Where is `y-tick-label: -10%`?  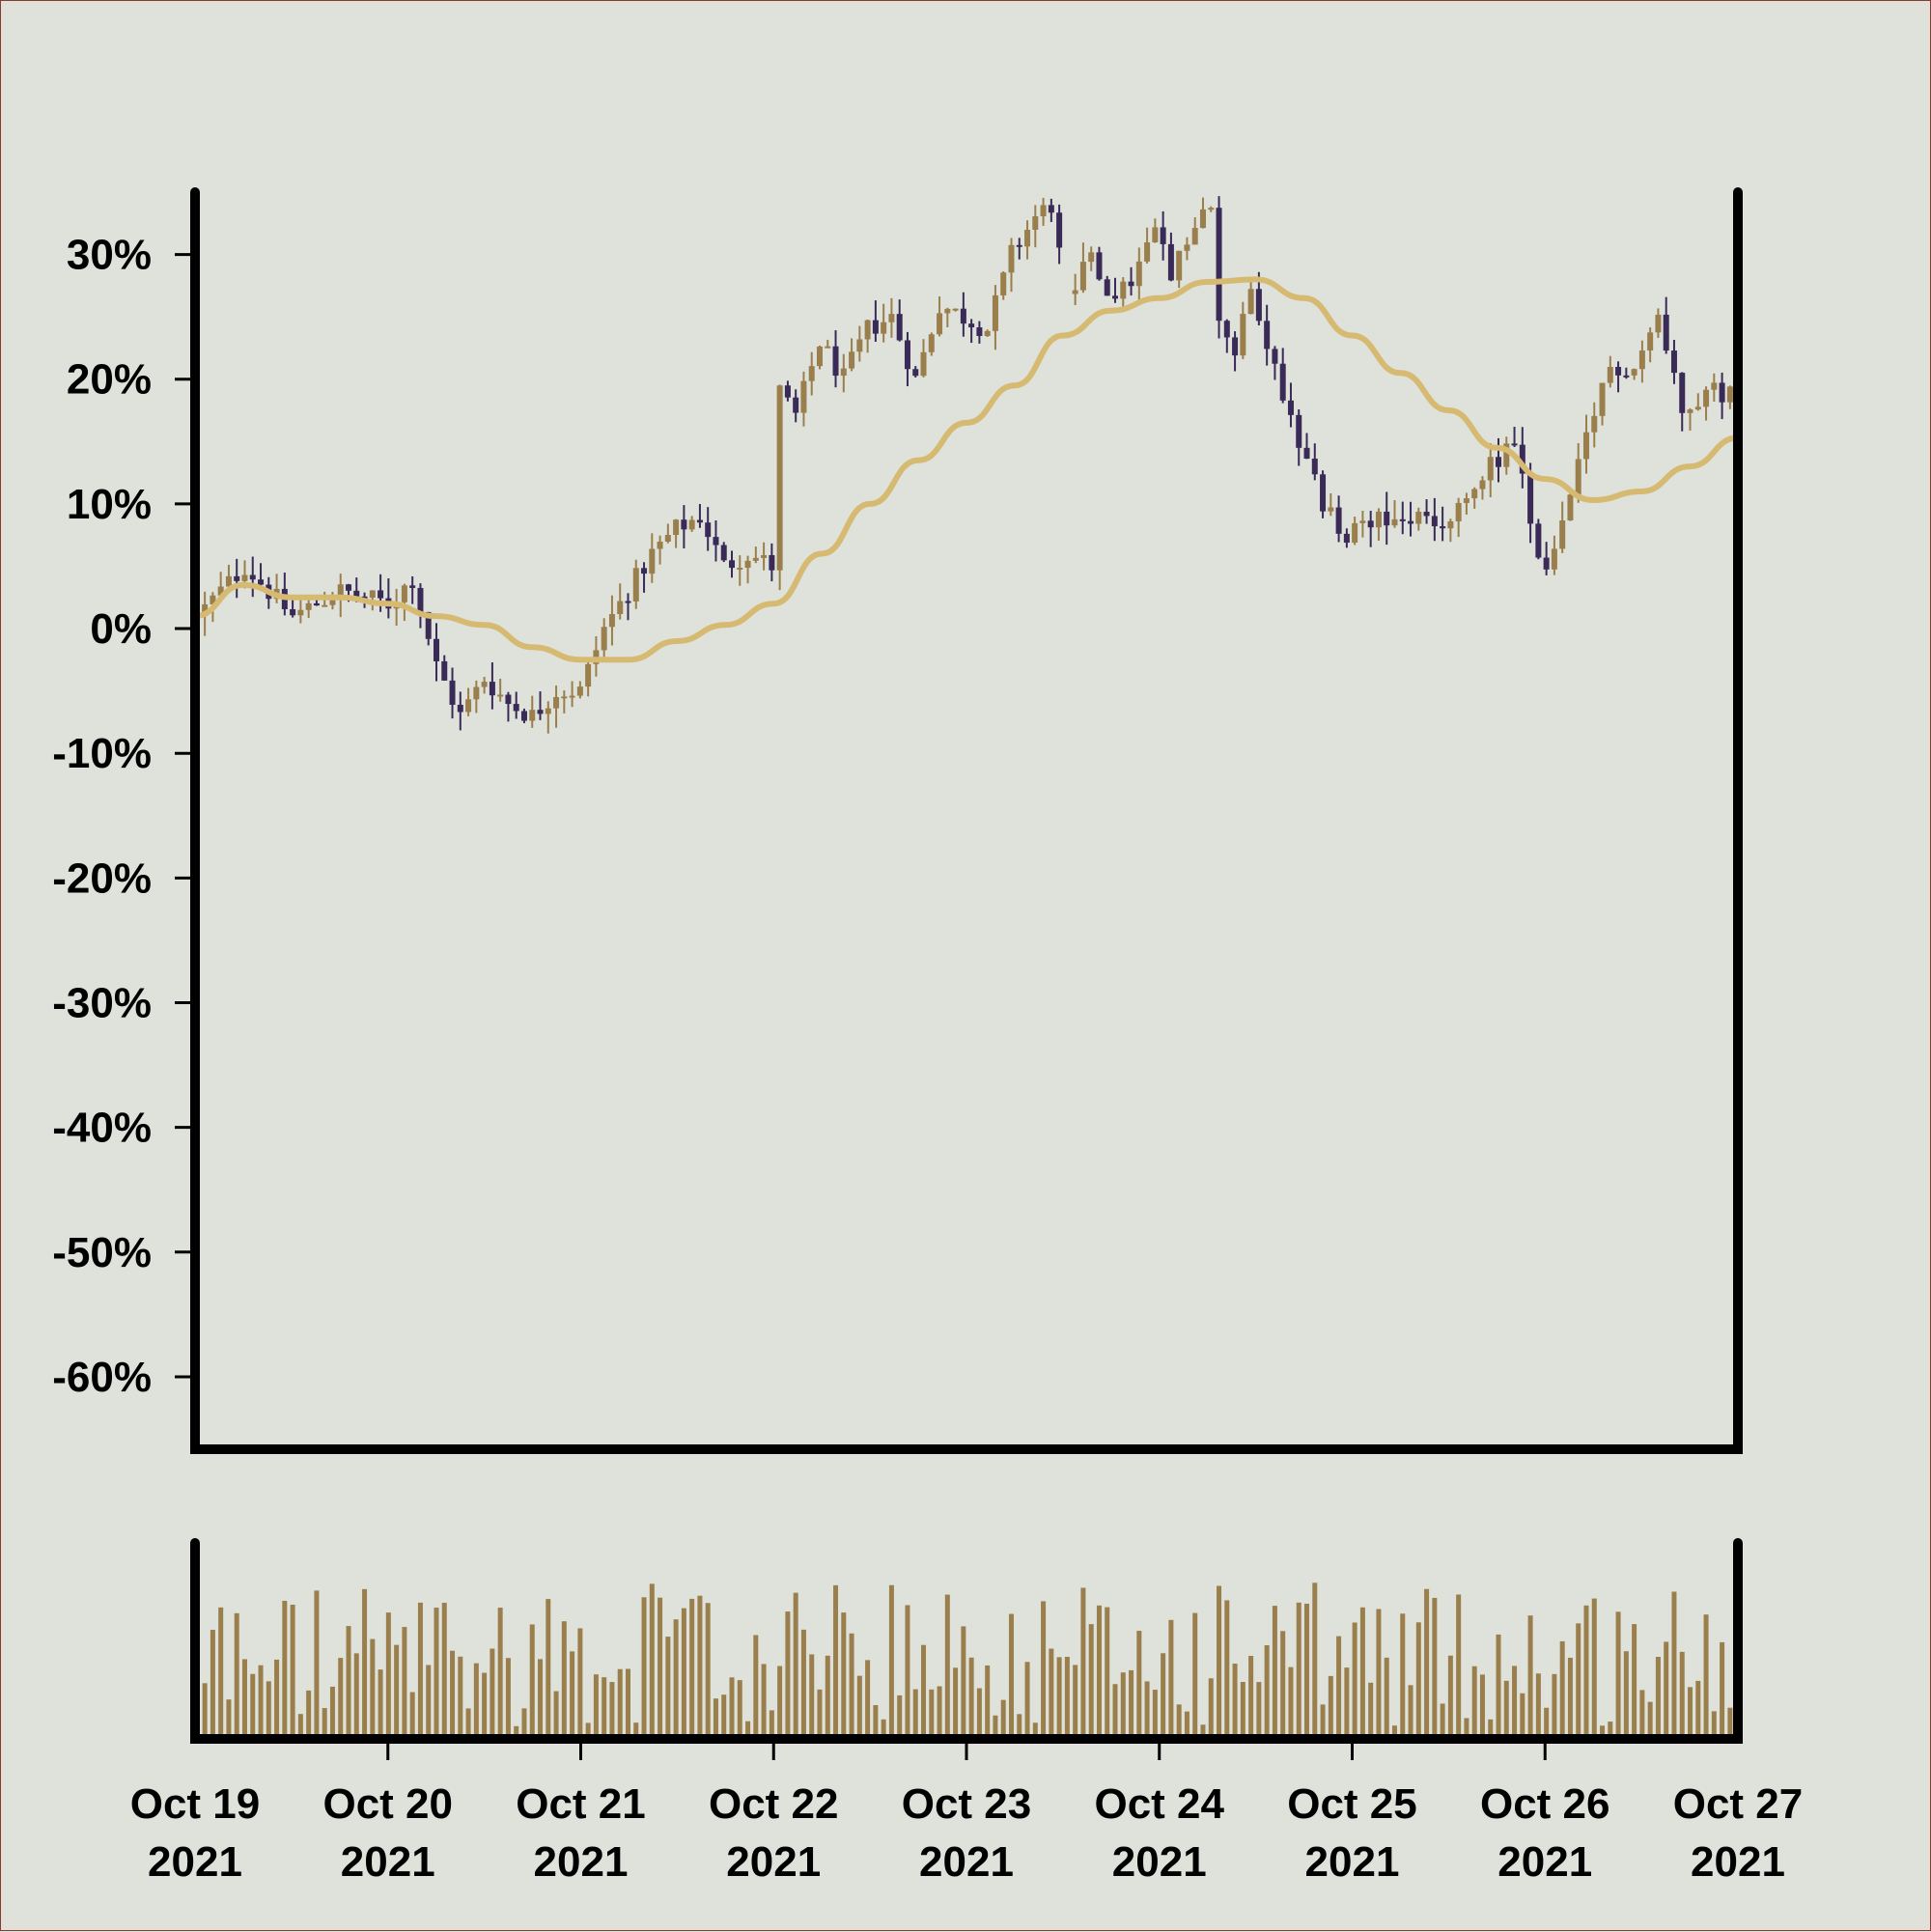 y-tick-label: -10% is located at coordinates (102, 754).